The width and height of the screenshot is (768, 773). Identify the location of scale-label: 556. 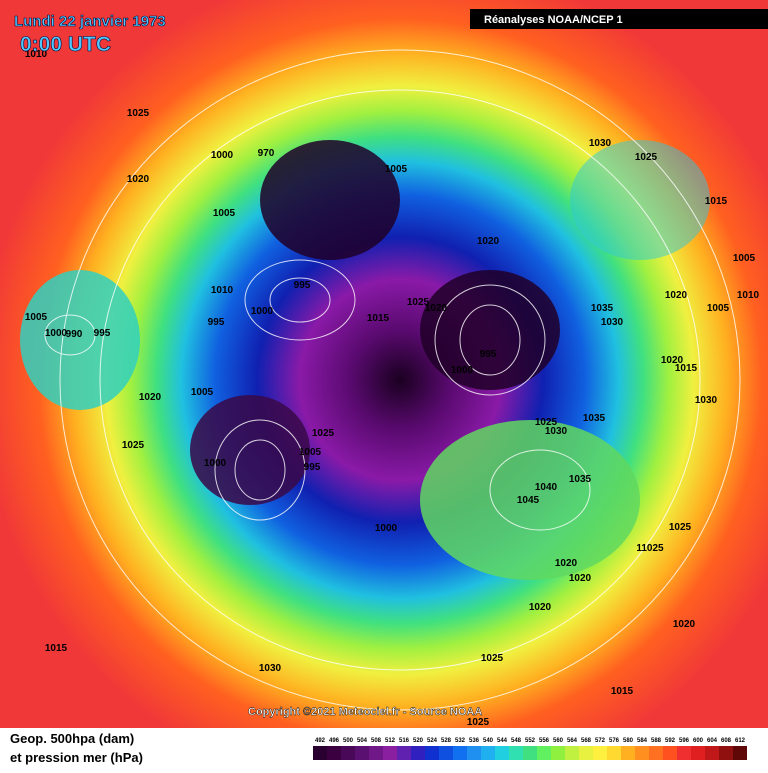
(544, 741).